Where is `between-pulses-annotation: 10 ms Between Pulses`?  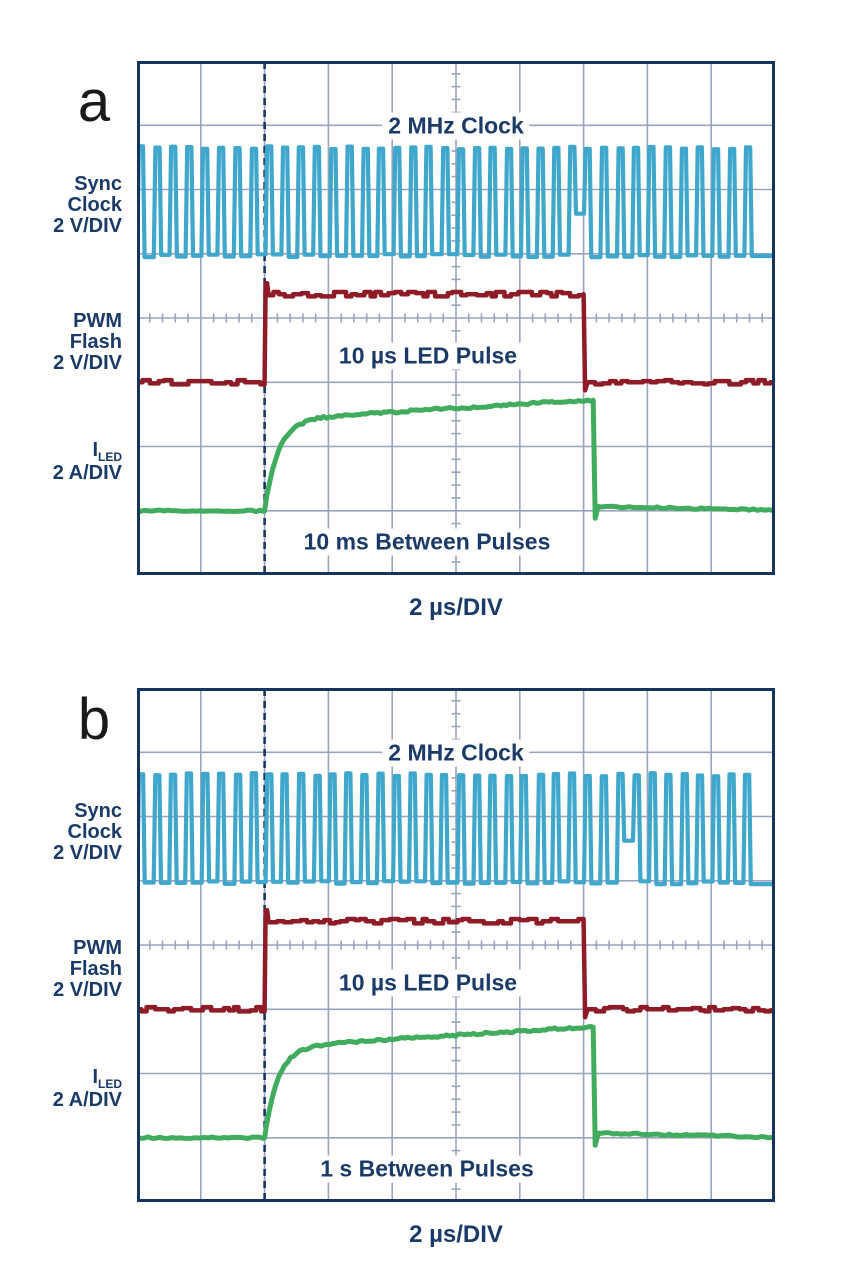
between-pulses-annotation: 10 ms Between Pulses is located at coordinates (427, 542).